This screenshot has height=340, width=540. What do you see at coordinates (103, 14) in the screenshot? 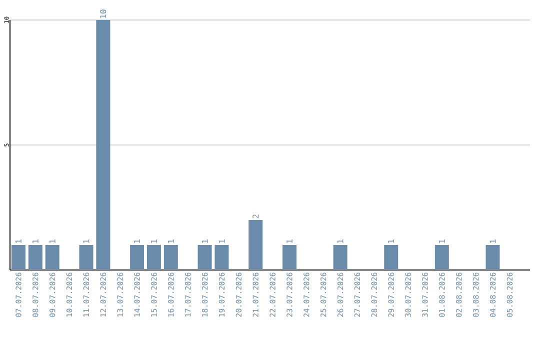
I see `data-label: 10` at bounding box center [103, 14].